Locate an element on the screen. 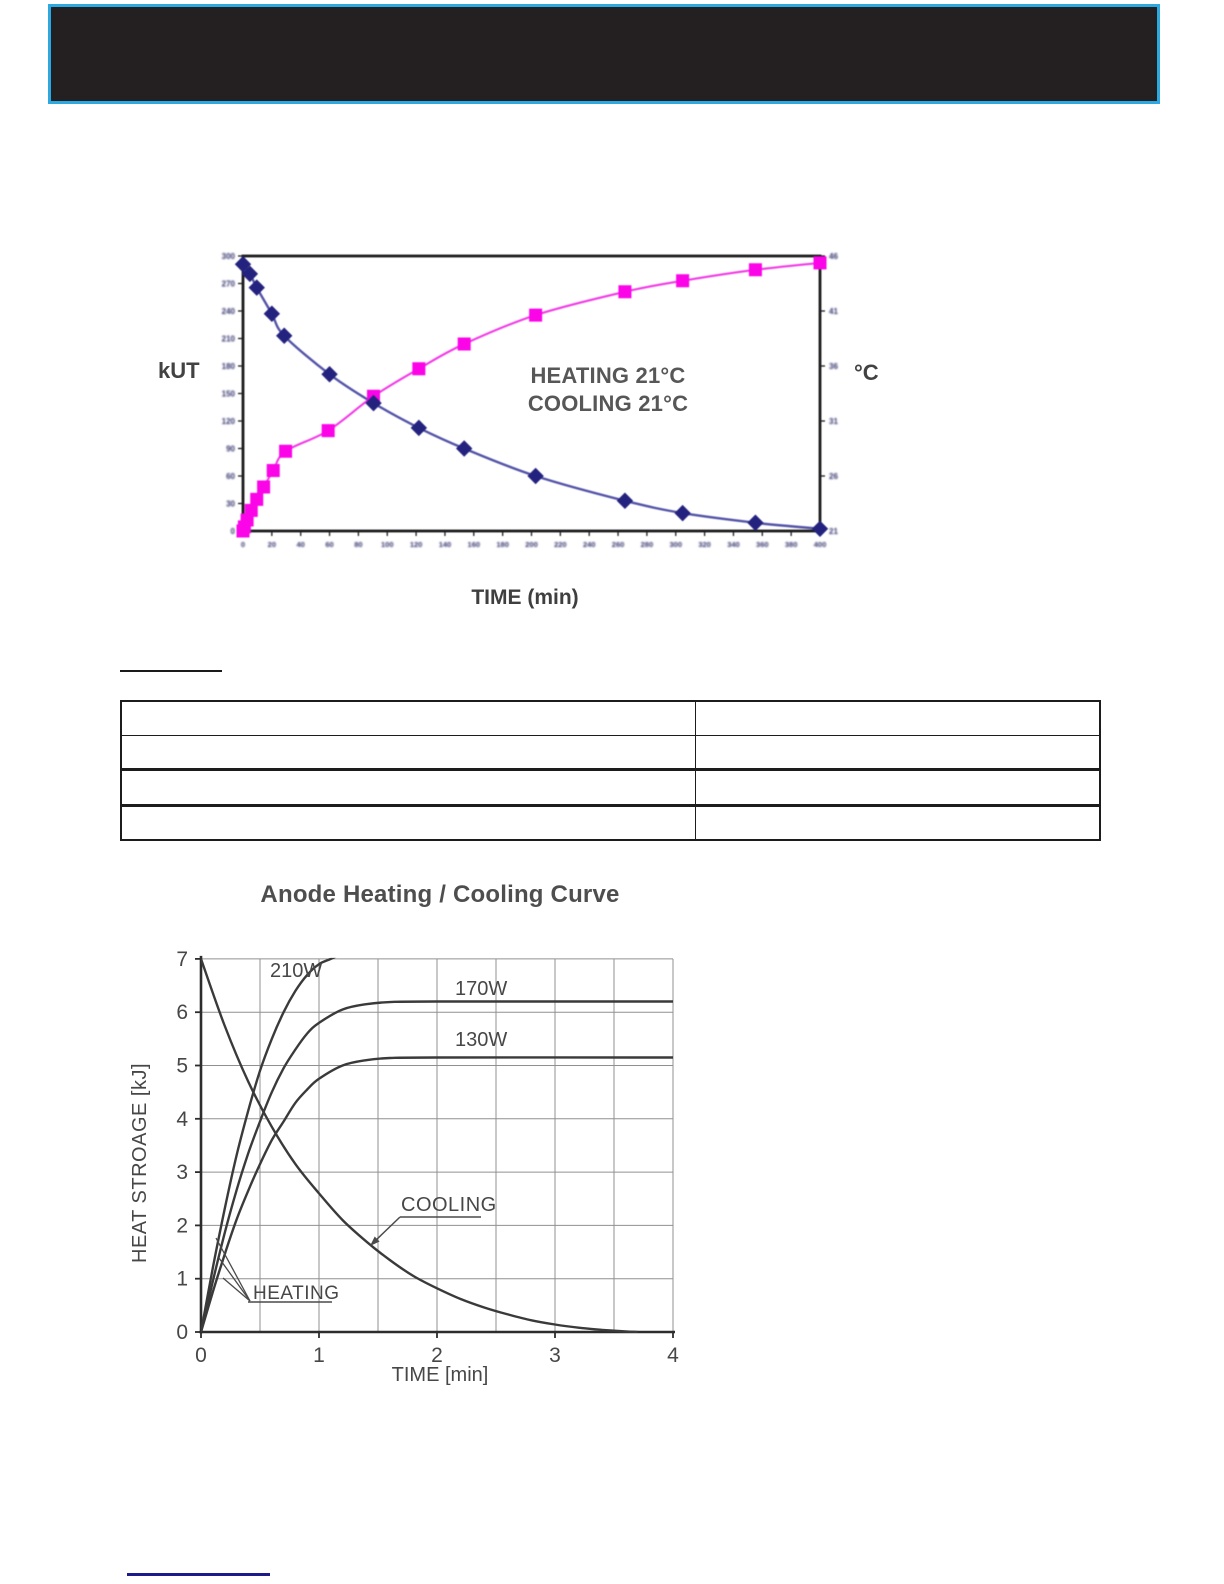 This screenshot has width=1224, height=1584. svg-text: 160 is located at coordinates (474, 544).